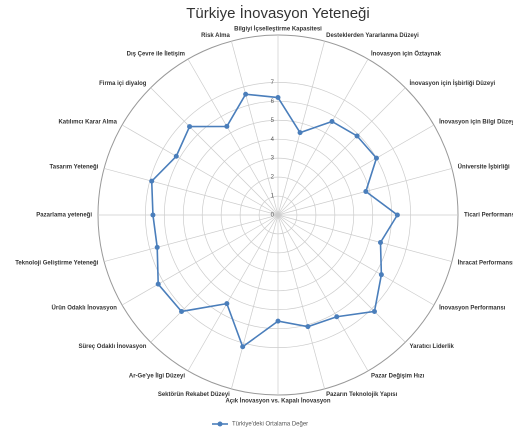  I want to click on category-label: Yaratıcı Liderlik, so click(432, 347).